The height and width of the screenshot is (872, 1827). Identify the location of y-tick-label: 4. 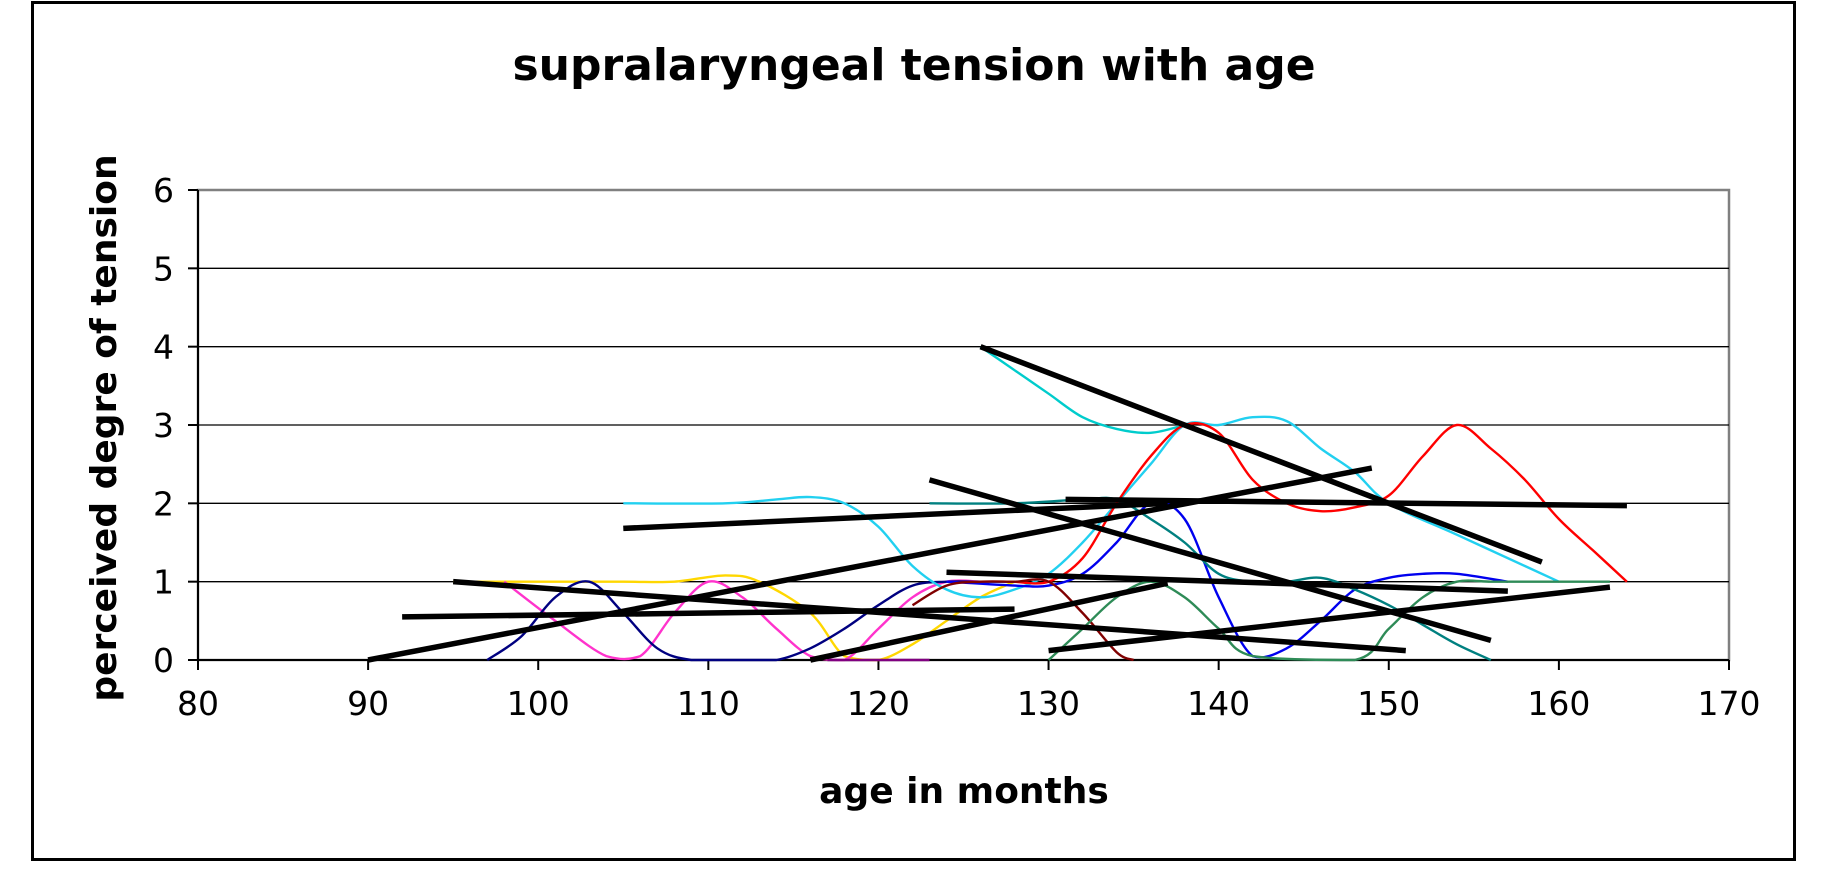
(163, 347).